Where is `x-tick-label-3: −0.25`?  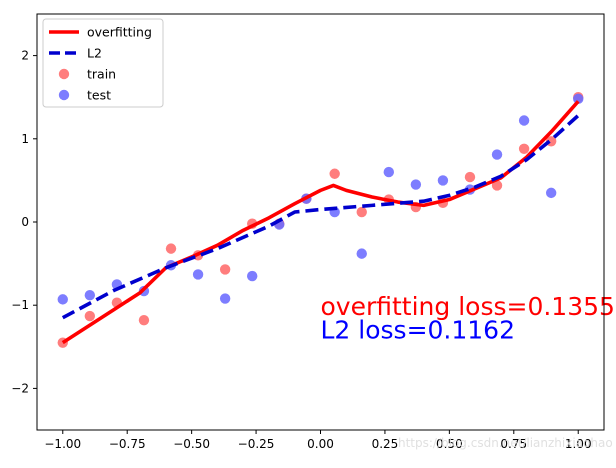 x-tick-label-3: −0.25 is located at coordinates (256, 444).